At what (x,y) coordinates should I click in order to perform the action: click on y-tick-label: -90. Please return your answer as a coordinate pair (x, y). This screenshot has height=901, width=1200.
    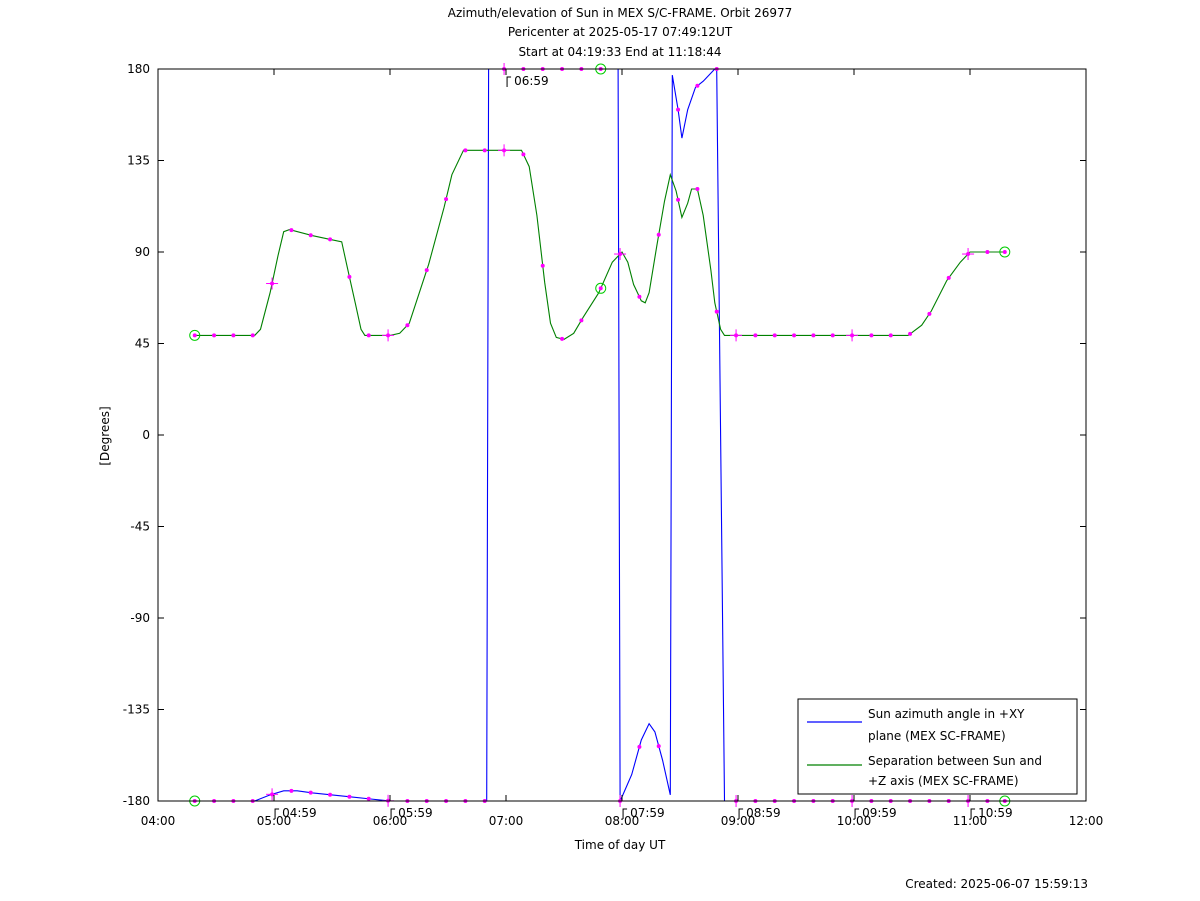
    Looking at the image, I should click on (140, 618).